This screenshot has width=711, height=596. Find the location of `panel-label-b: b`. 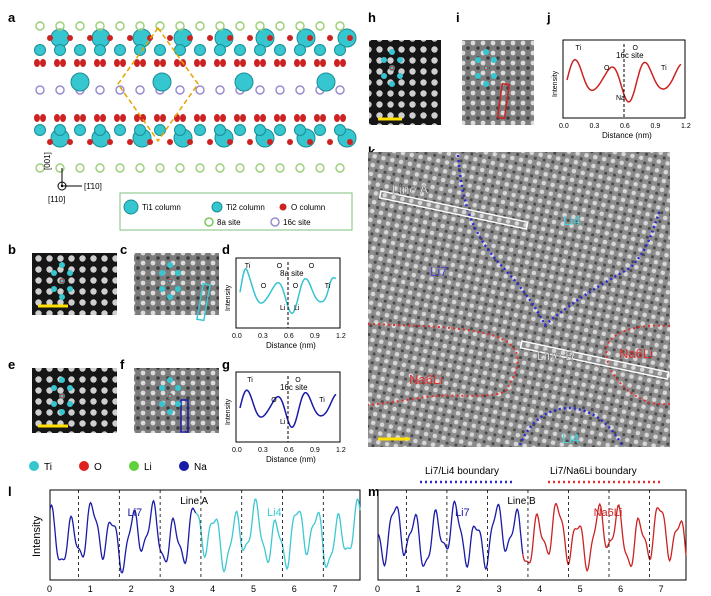

panel-label-b: b is located at coordinates (12, 249).